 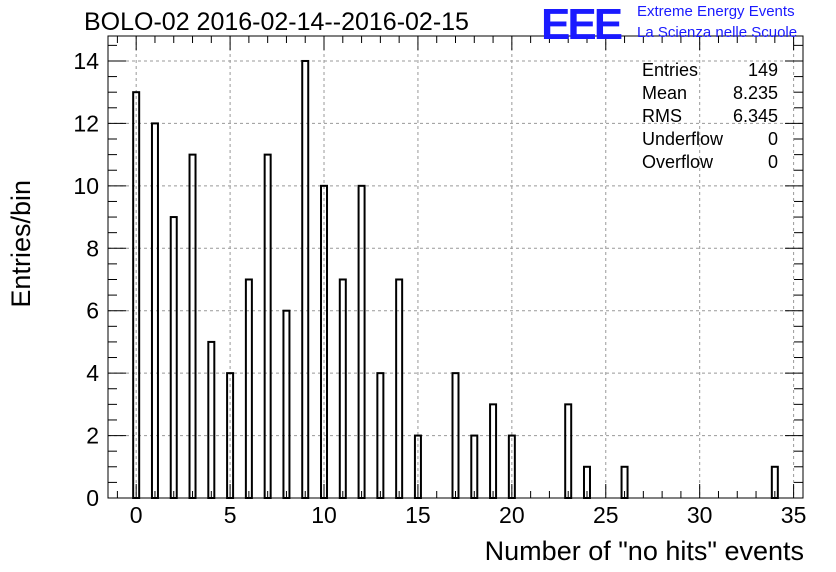 What do you see at coordinates (683, 139) in the screenshot?
I see `stat-label-underflow: Underflow` at bounding box center [683, 139].